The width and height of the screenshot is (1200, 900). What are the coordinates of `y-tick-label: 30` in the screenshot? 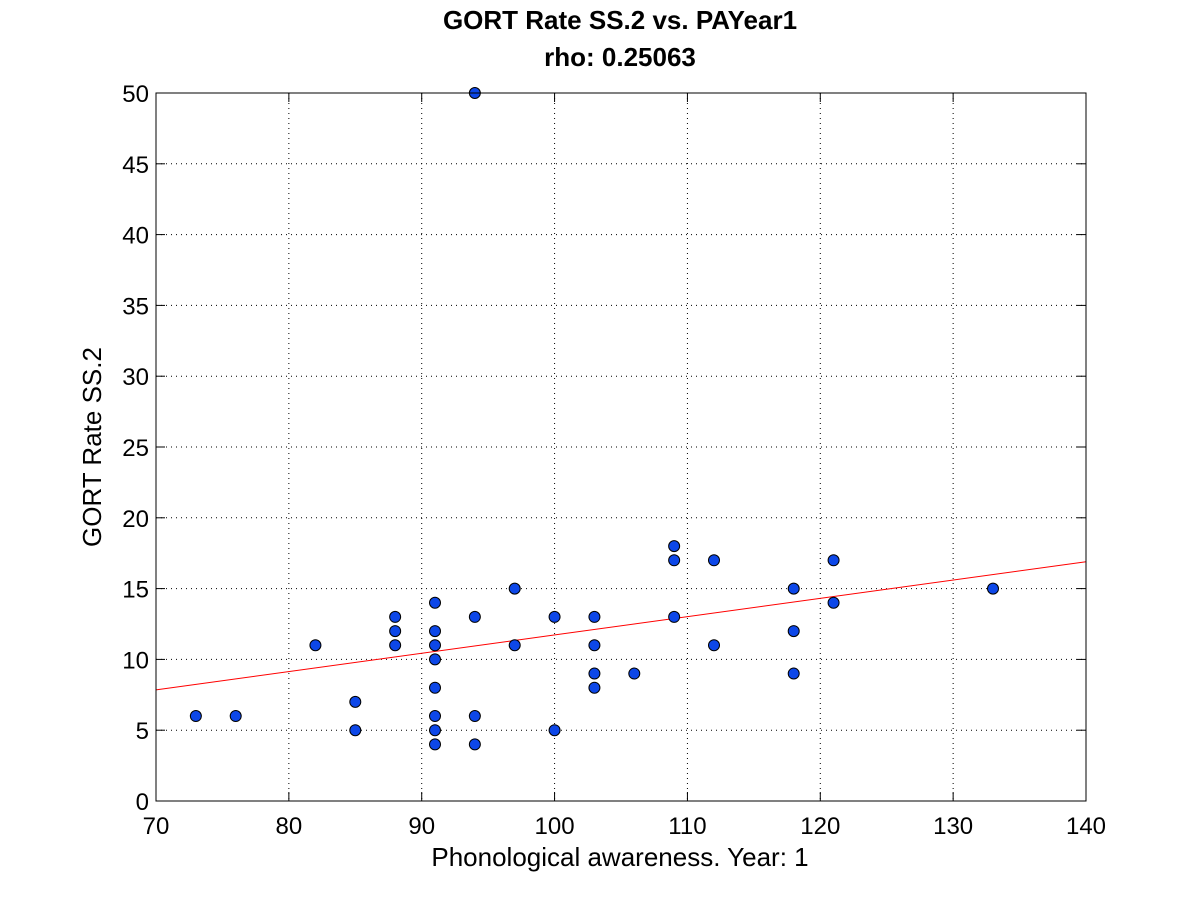 It's located at (135, 377).